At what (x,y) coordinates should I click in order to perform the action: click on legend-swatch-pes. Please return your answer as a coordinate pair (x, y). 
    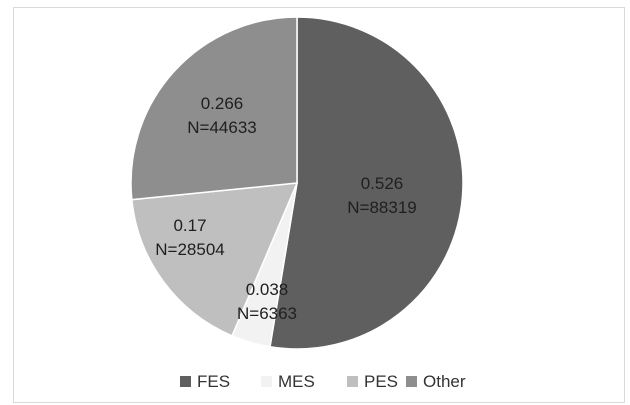
    Looking at the image, I should click on (352, 381).